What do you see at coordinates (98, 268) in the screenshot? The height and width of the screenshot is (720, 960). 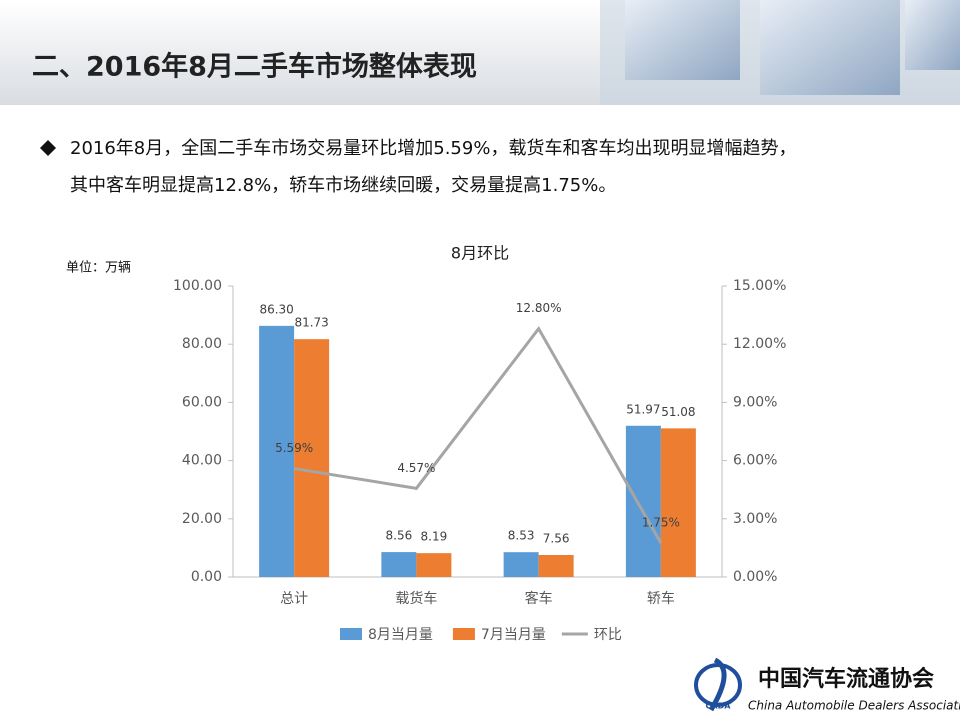 I see `unit-label: 单位：万辆` at bounding box center [98, 268].